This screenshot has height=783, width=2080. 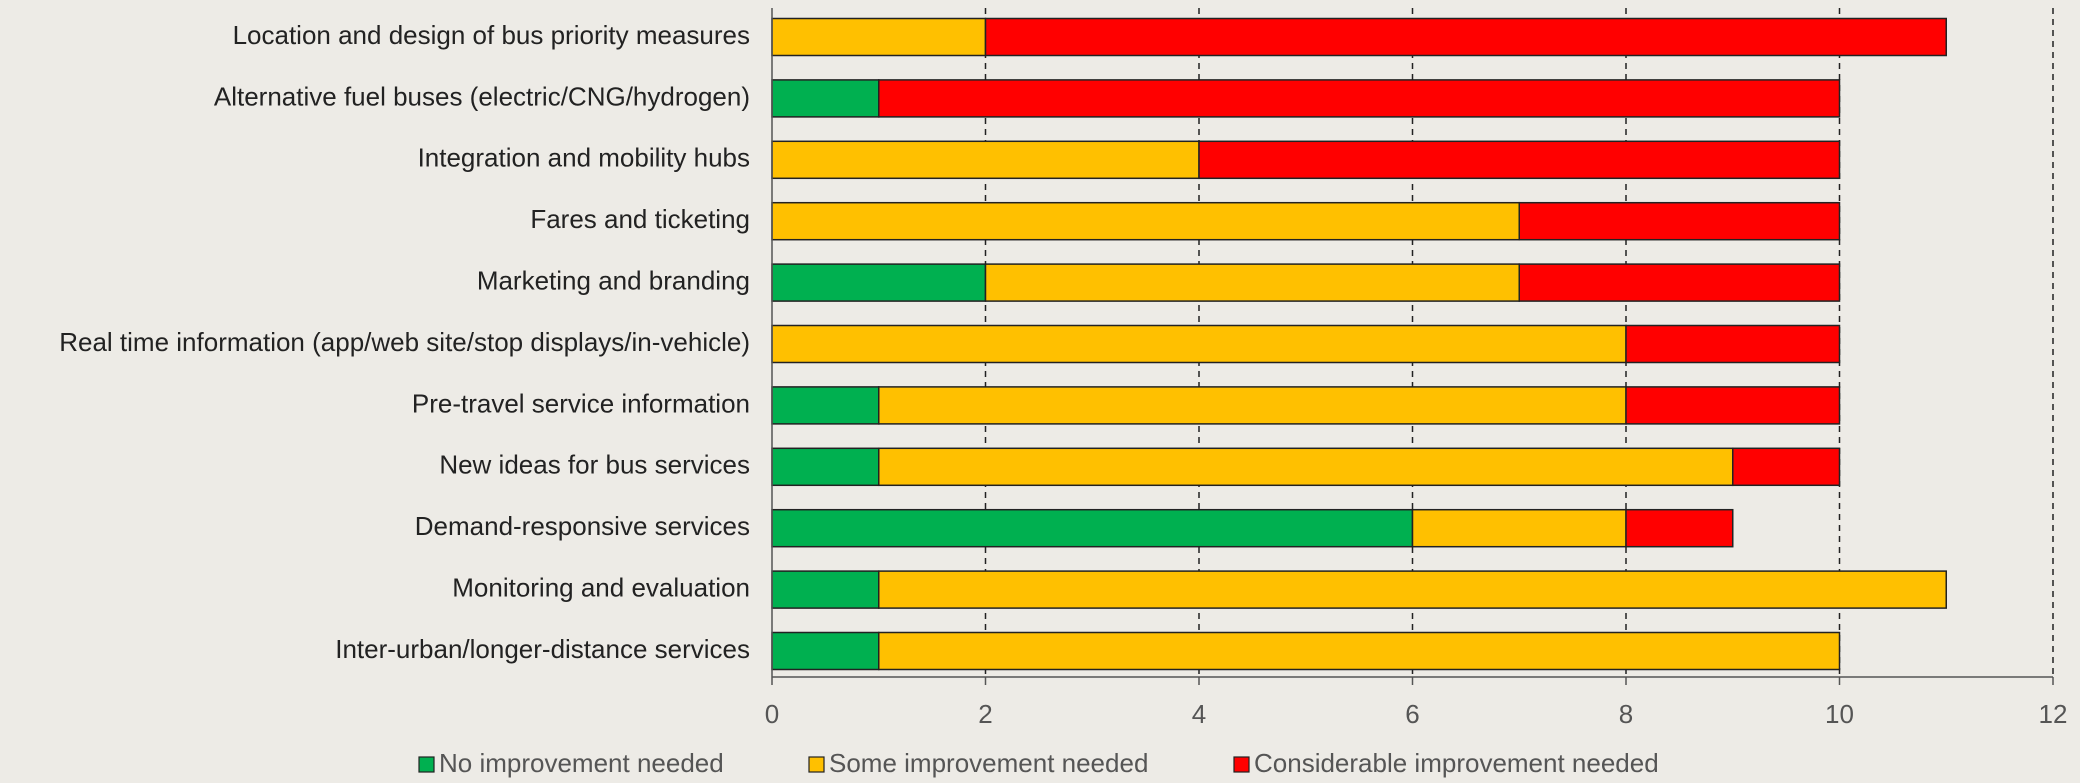 I want to click on legend-label: Some improvement needed, so click(x=988, y=763).